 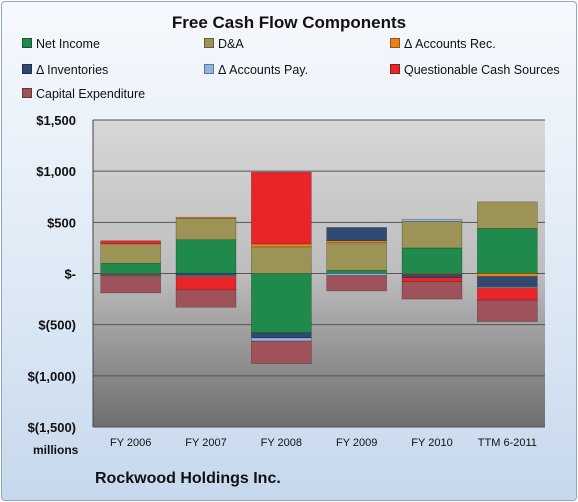 I want to click on chart-title: Free Cash Flow Components, so click(x=289, y=22).